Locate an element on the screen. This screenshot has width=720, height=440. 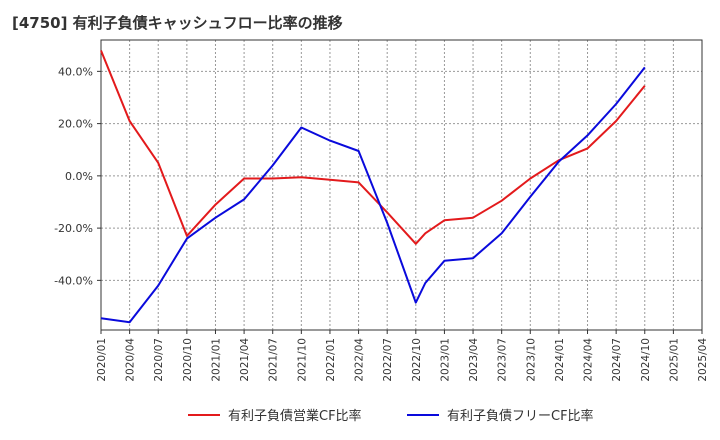
legend-label-1: 有利子負債営業CF比率 is located at coordinates (295, 416).